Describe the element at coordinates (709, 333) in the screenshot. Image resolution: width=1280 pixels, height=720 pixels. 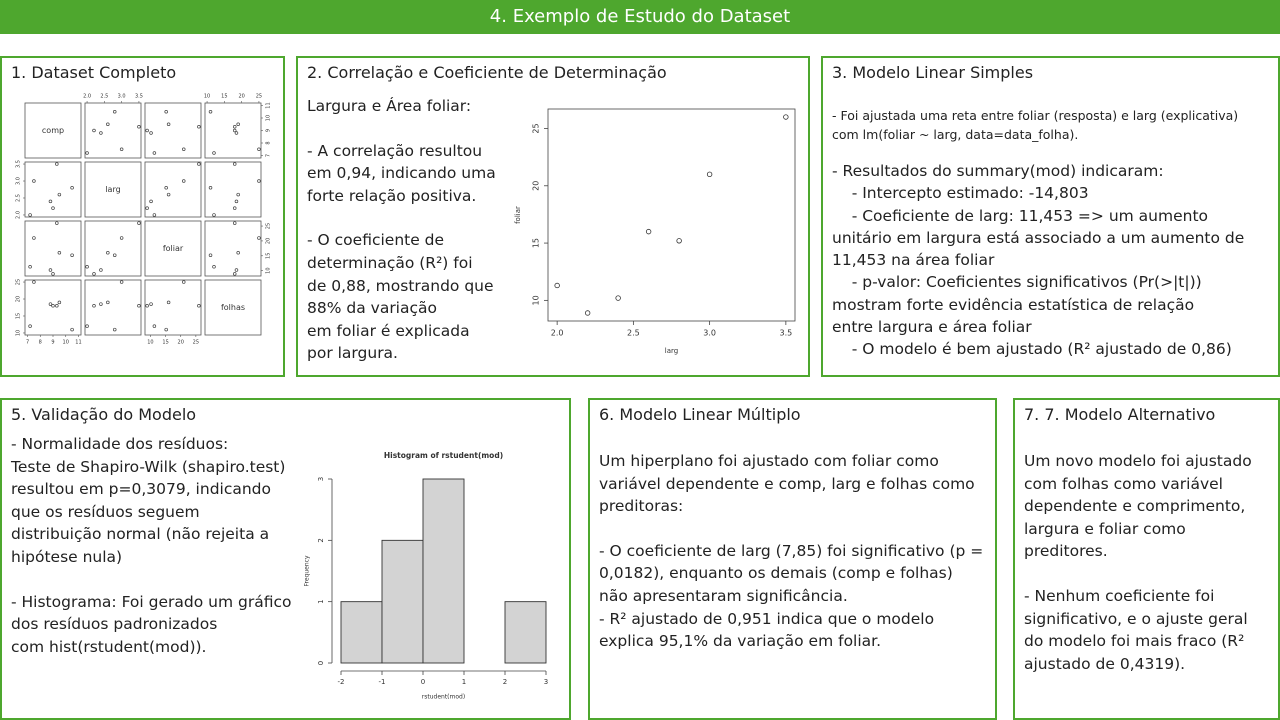
I see `x-tick-label: 3.0` at that location.